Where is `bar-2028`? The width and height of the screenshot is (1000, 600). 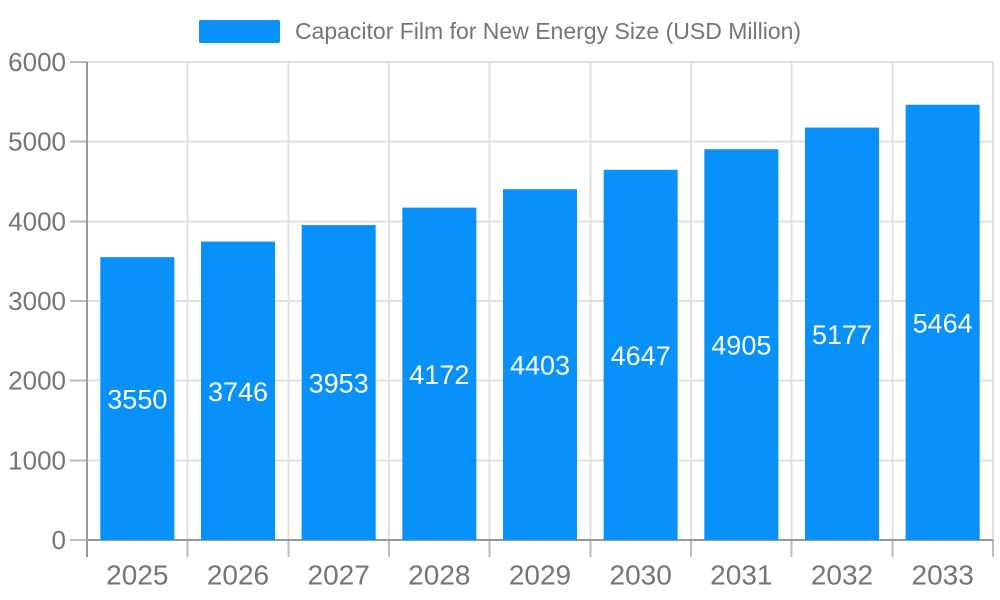
bar-2028 is located at coordinates (439, 373).